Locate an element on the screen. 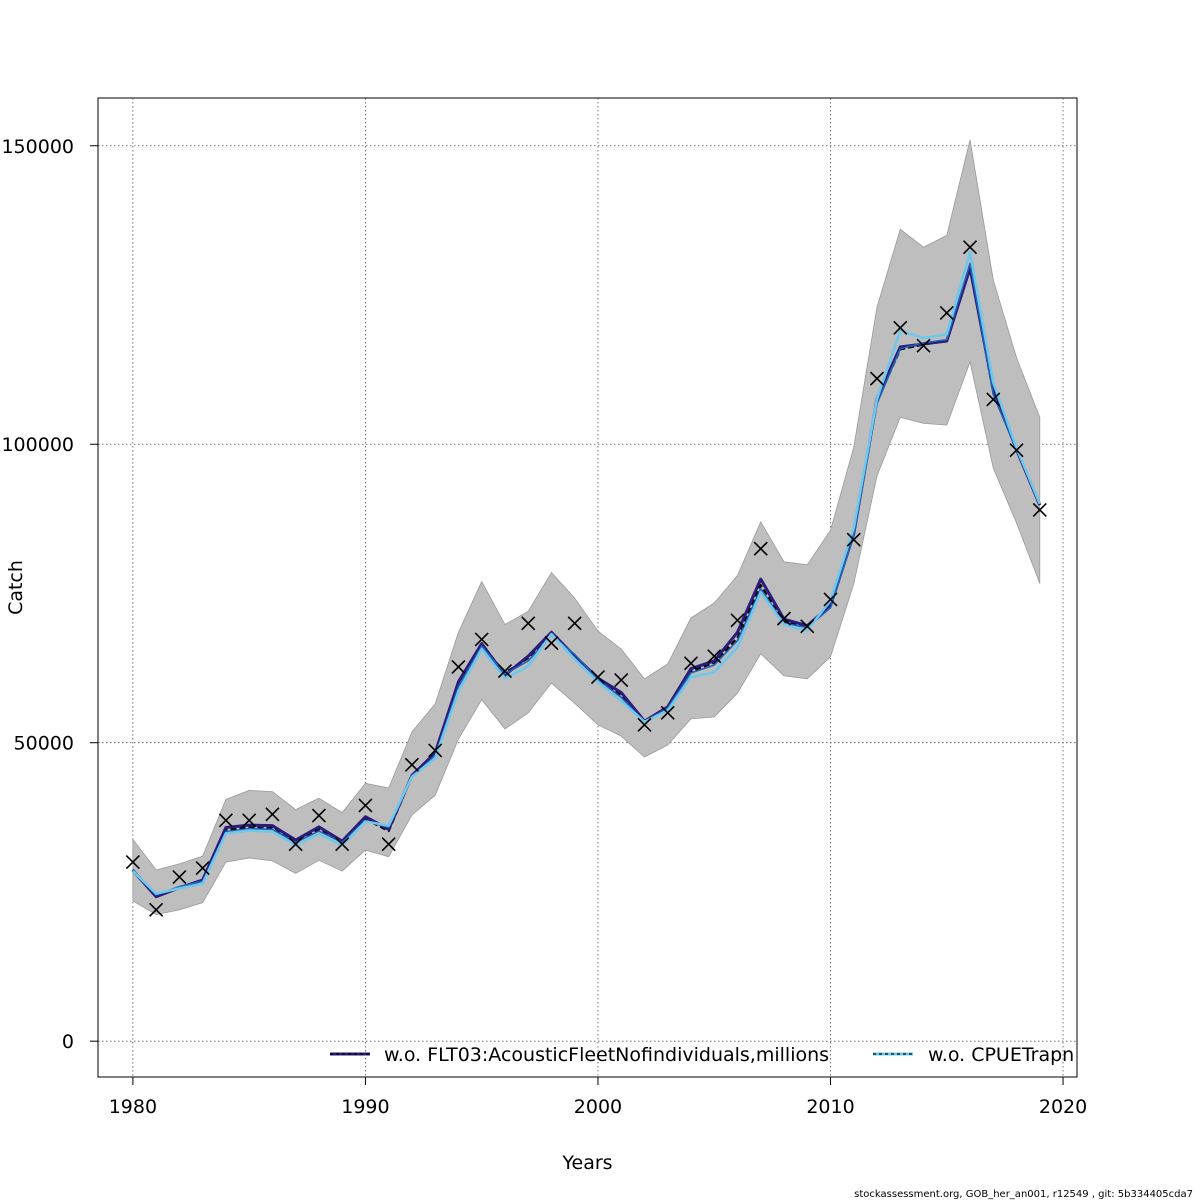 This screenshot has width=1200, height=1200. y-tick-label-0: 0 is located at coordinates (68, 1042).